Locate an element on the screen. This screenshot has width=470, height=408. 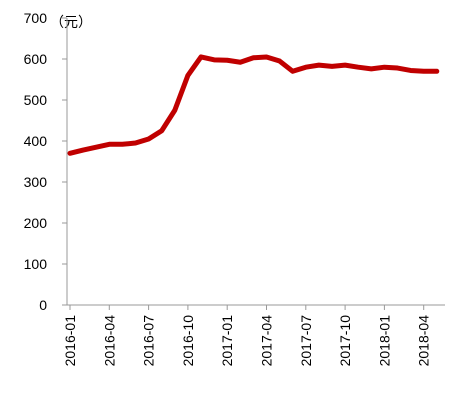
x-tick-label: 2018-04 is located at coordinates (424, 341).